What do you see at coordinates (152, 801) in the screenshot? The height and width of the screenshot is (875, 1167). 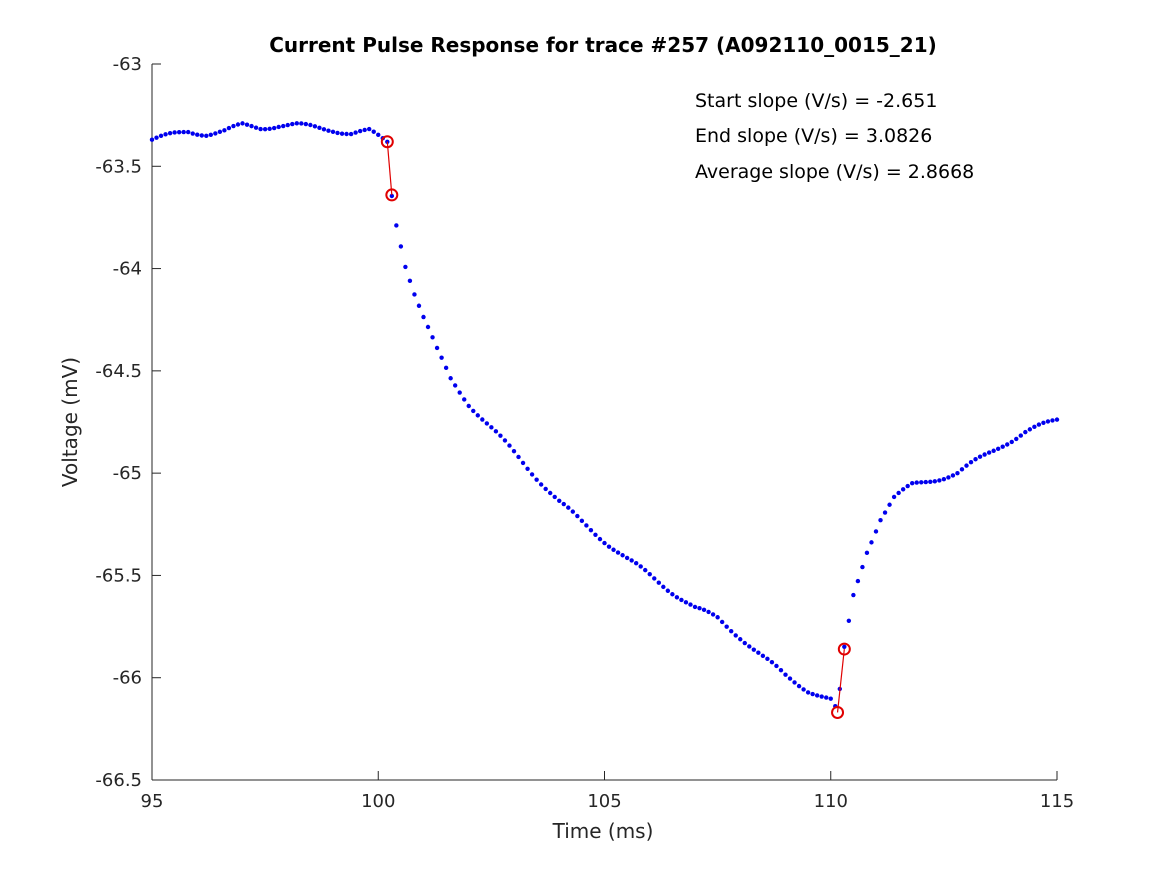 I see `x-tick-label: 95` at bounding box center [152, 801].